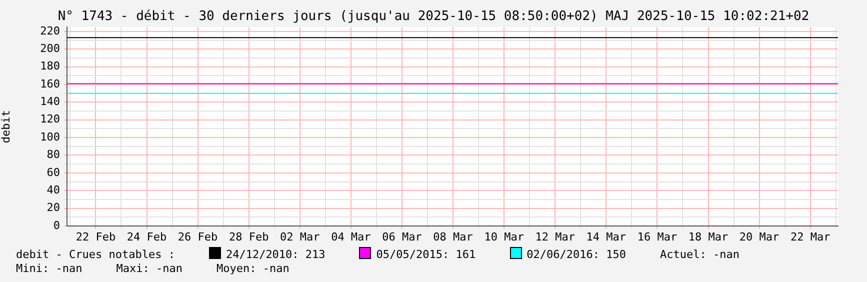  What do you see at coordinates (555, 237) in the screenshot?
I see `x-tick-label: 12 Mar` at bounding box center [555, 237].